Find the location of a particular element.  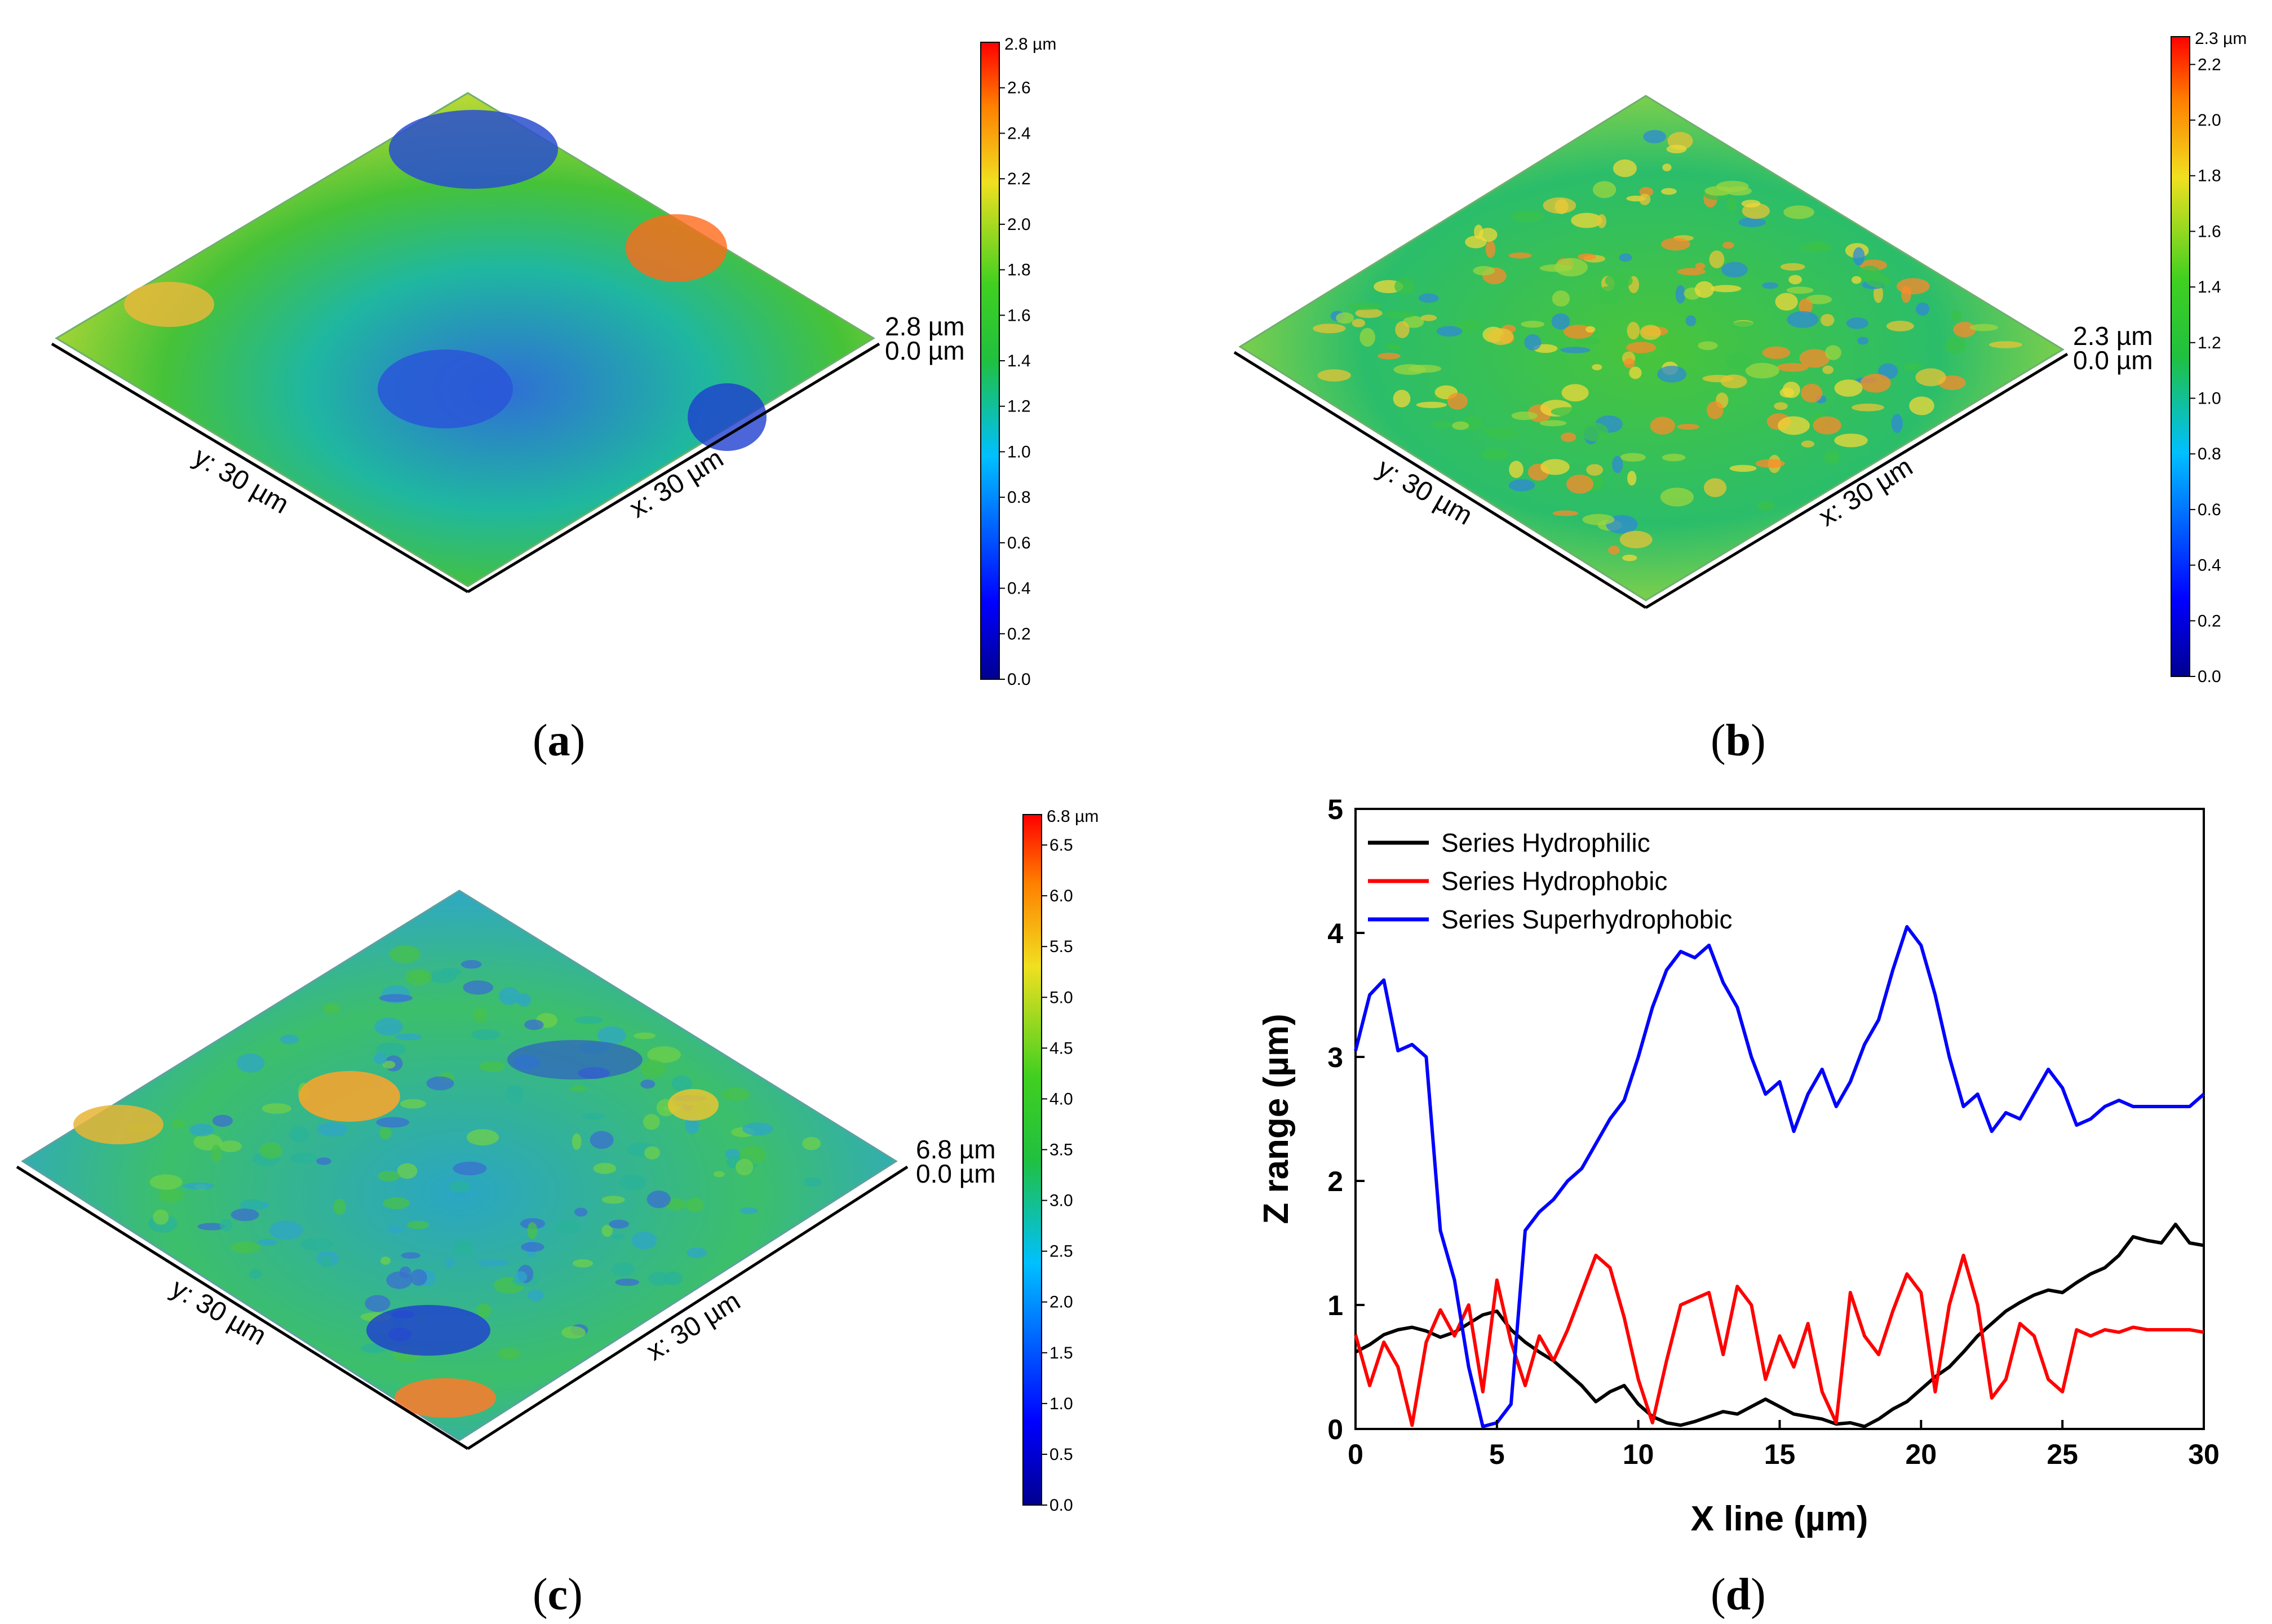

colorbar-unit-label: 6.8 µm is located at coordinates (1073, 816).